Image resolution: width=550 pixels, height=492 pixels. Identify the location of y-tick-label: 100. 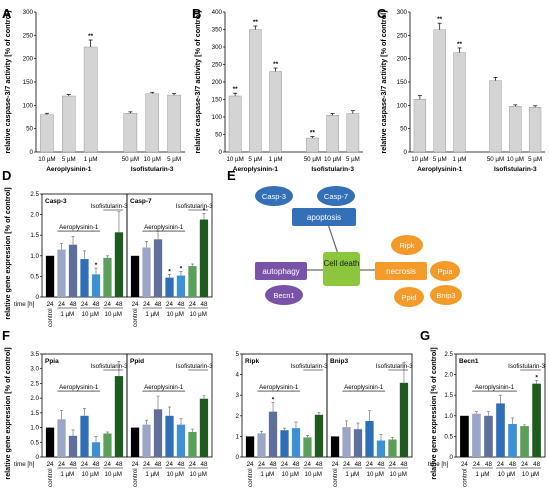
(402, 105).